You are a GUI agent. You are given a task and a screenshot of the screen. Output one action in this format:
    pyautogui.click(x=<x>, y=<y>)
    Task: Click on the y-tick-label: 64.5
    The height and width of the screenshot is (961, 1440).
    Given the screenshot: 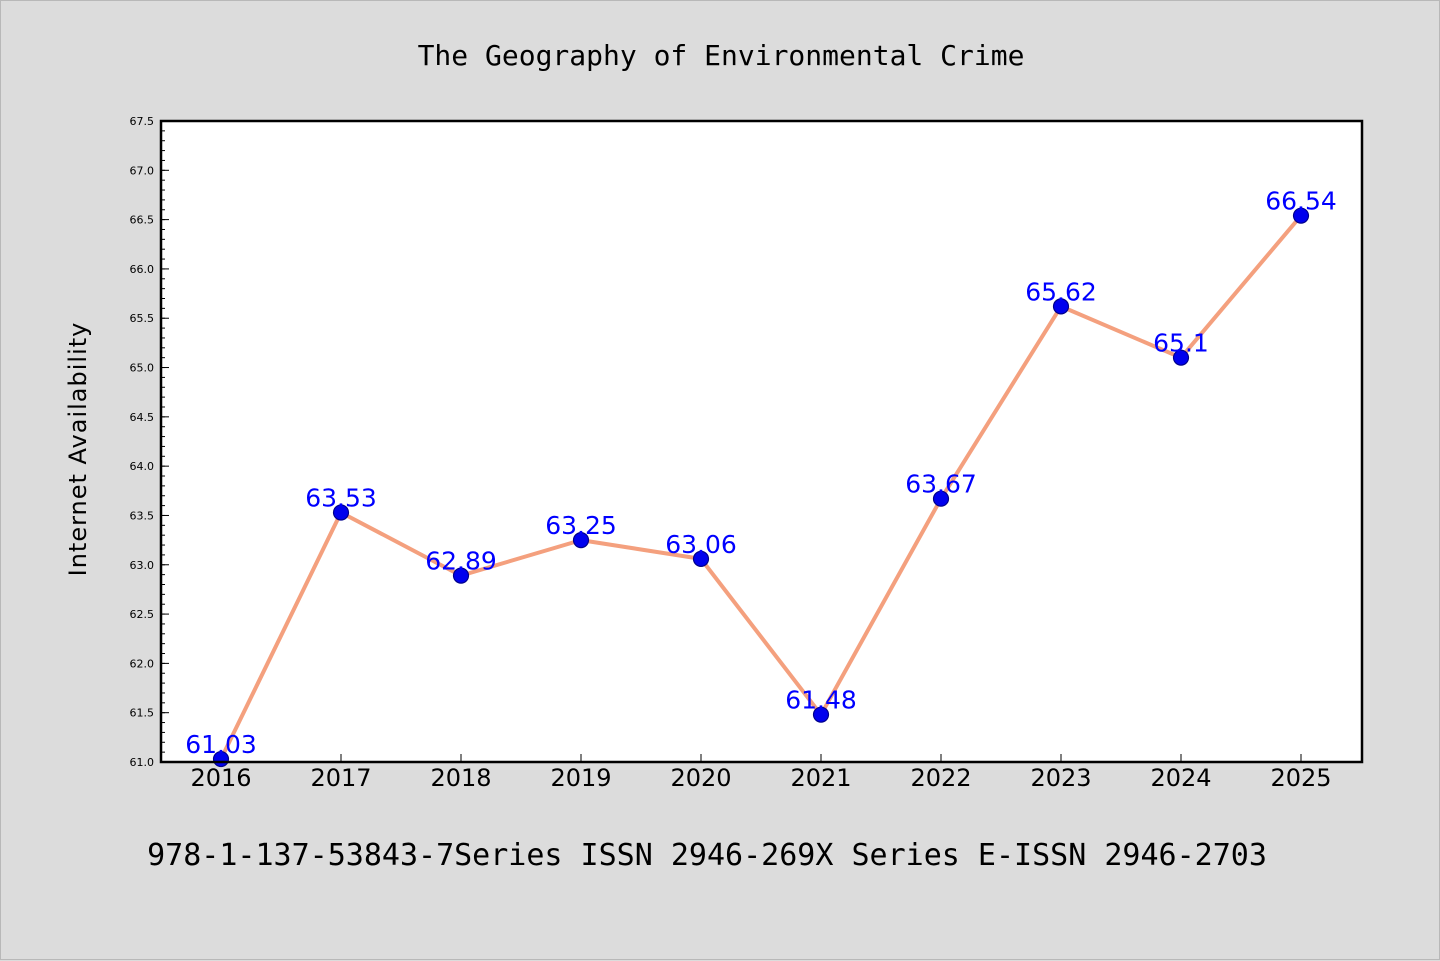 What is the action you would take?
    pyautogui.click(x=142, y=417)
    